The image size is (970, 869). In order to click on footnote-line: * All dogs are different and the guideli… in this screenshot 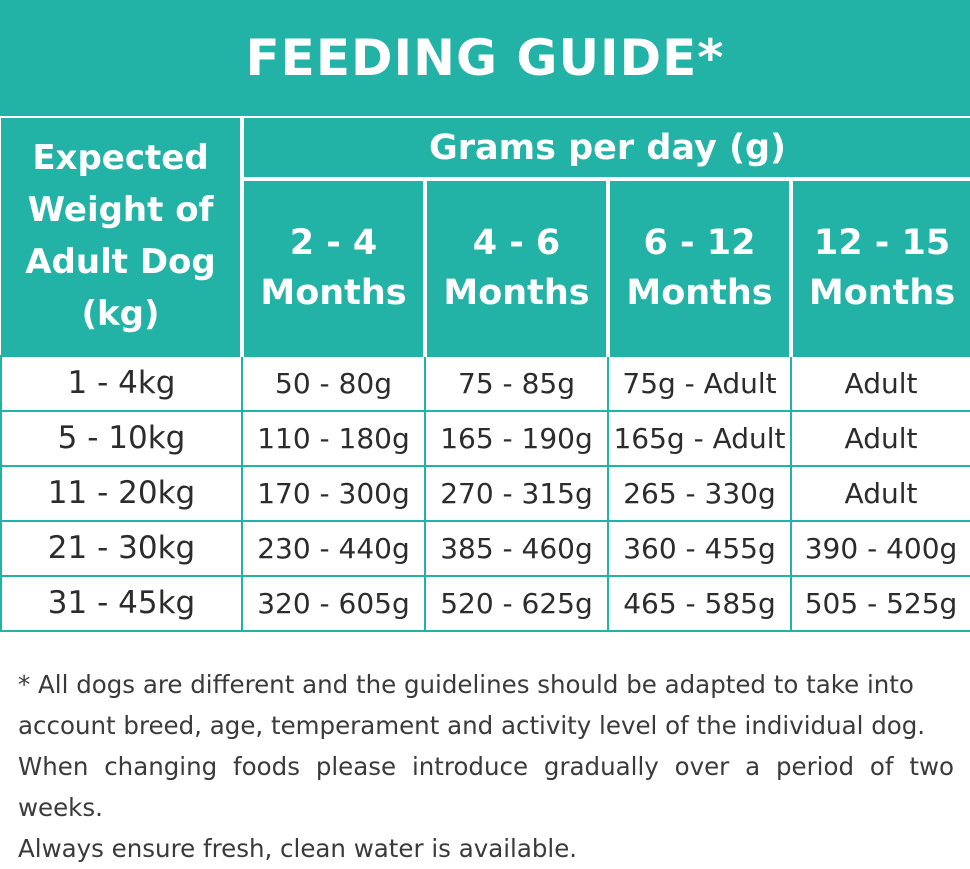, I will do `click(466, 684)`.